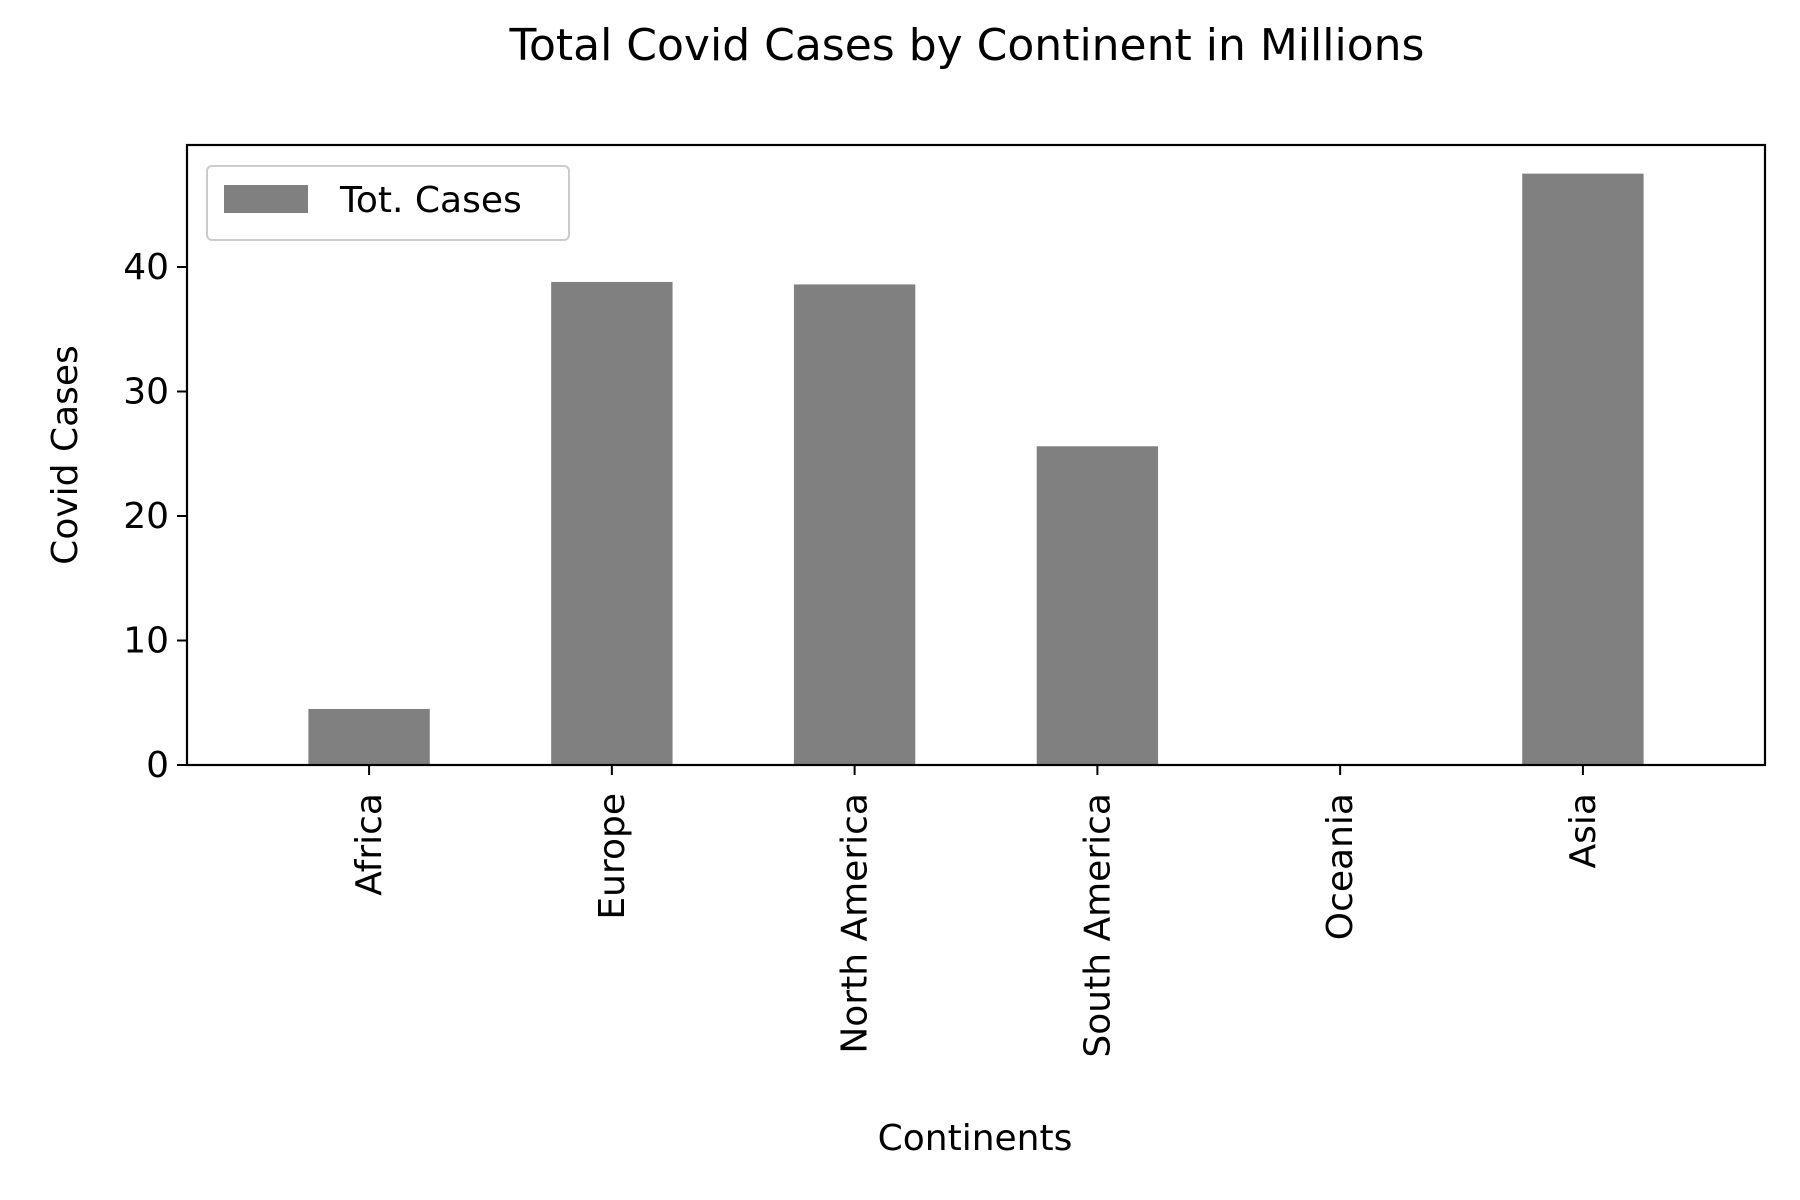 This screenshot has height=1200, width=1800. What do you see at coordinates (1583, 830) in the screenshot?
I see `x-tick-label: Asia` at bounding box center [1583, 830].